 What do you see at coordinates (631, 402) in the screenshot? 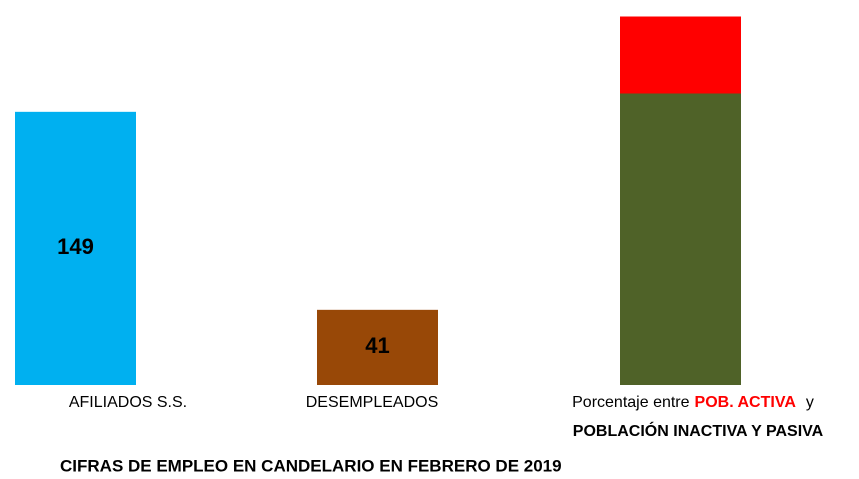
I see `label-part: Porcentaje entre` at bounding box center [631, 402].